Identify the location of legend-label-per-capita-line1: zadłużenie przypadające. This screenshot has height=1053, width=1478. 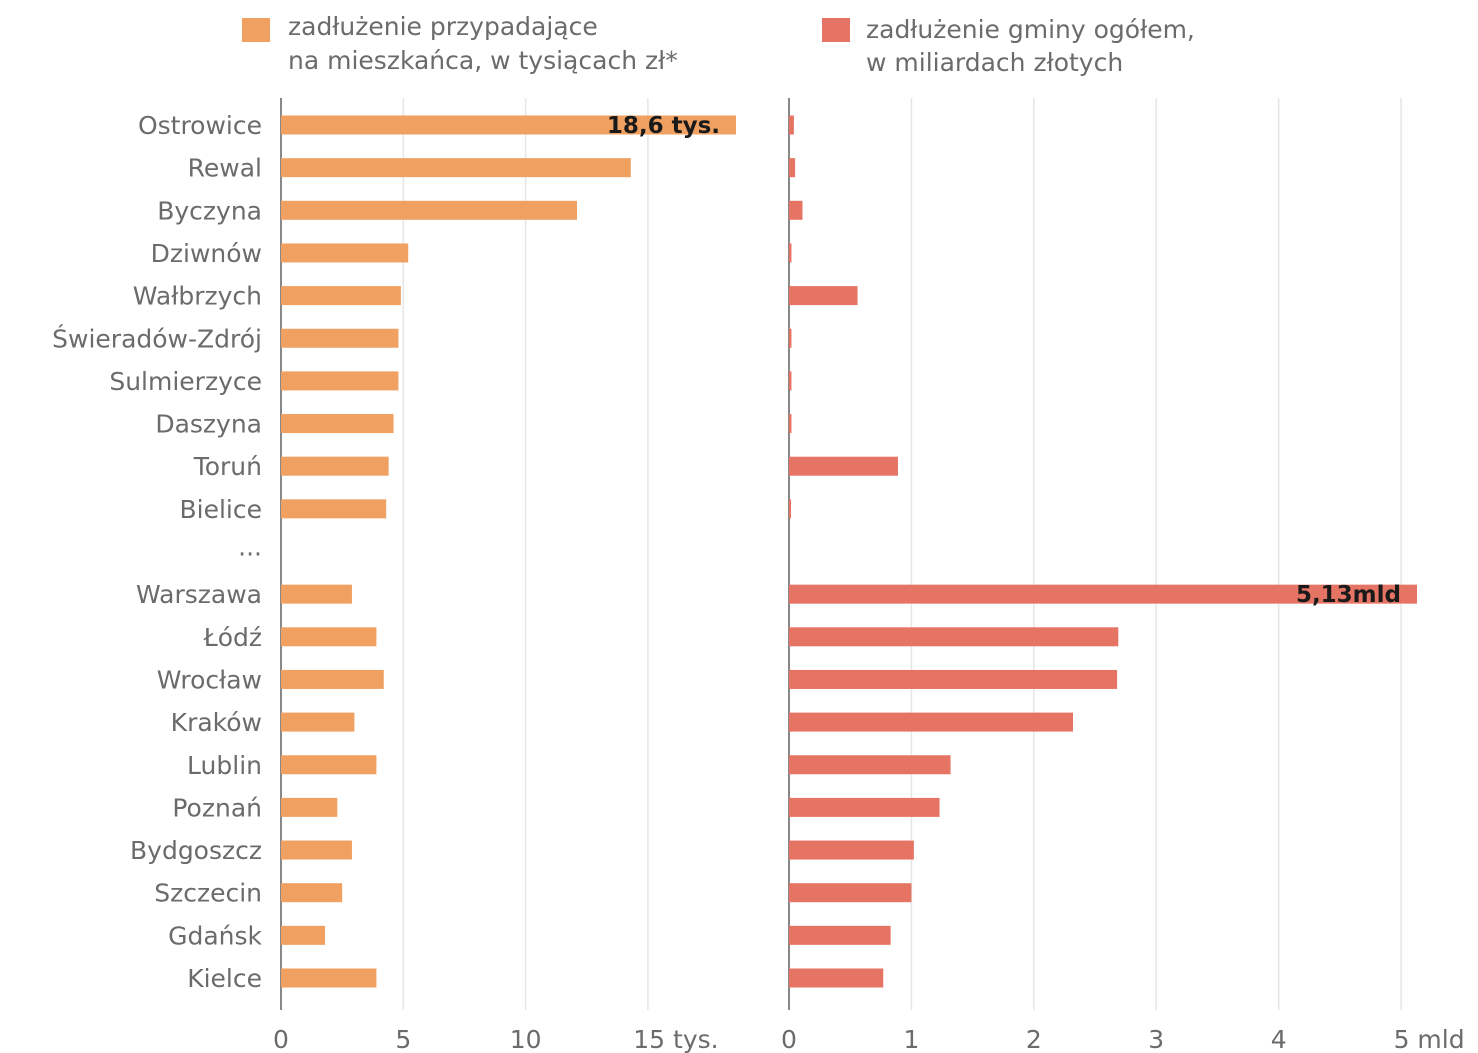
(443, 26).